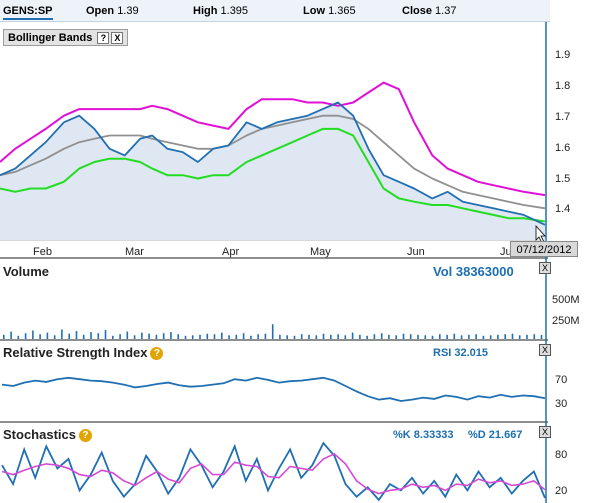 This screenshot has width=590, height=503. I want to click on stochastics-plot, so click(273, 471).